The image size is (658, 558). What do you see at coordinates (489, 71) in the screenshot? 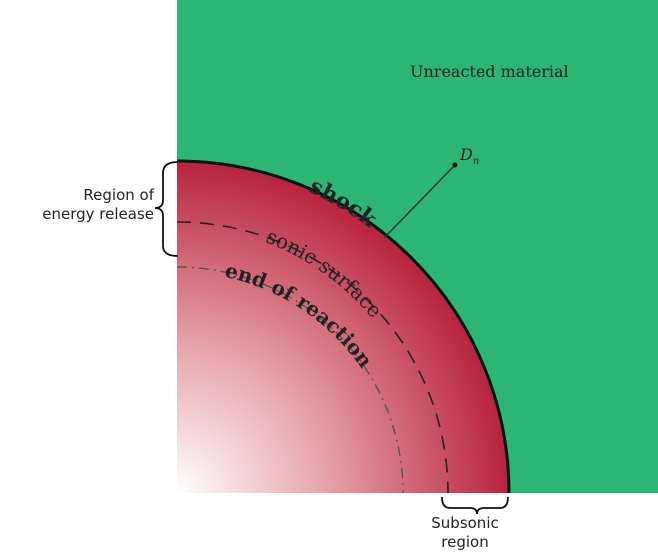
I see `unreacted-material-label: Unreacted material` at bounding box center [489, 71].